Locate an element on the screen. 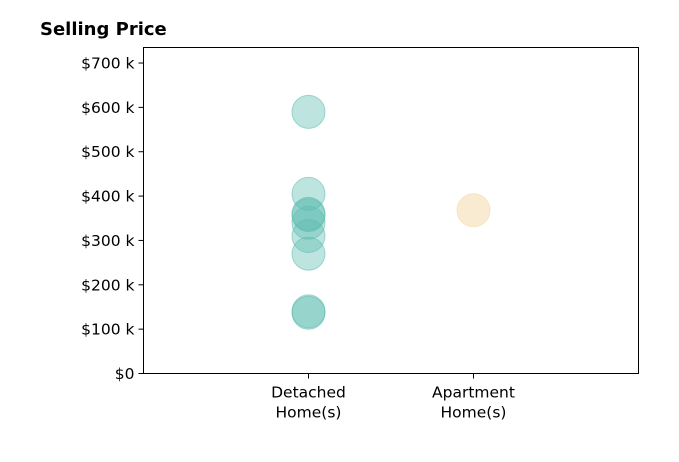  y-tick-label: $100 k is located at coordinates (107, 330).